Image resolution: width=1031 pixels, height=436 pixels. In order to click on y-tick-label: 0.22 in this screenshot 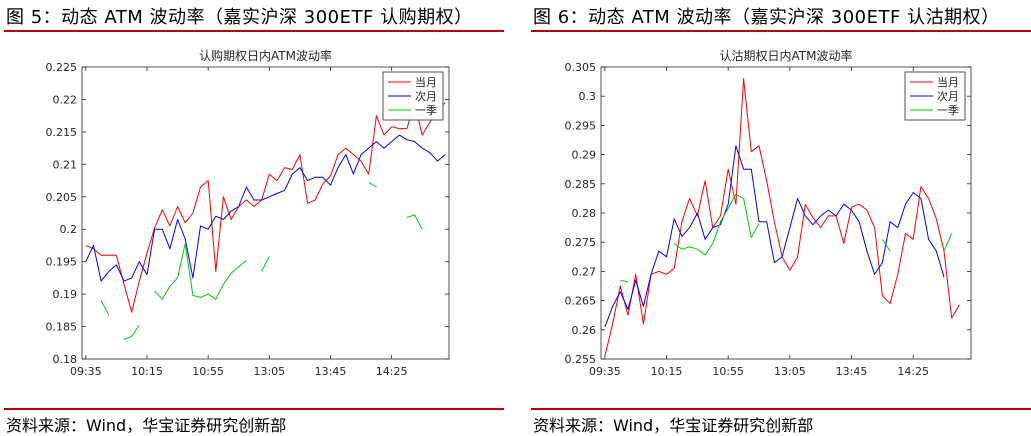, I will do `click(65, 99)`.